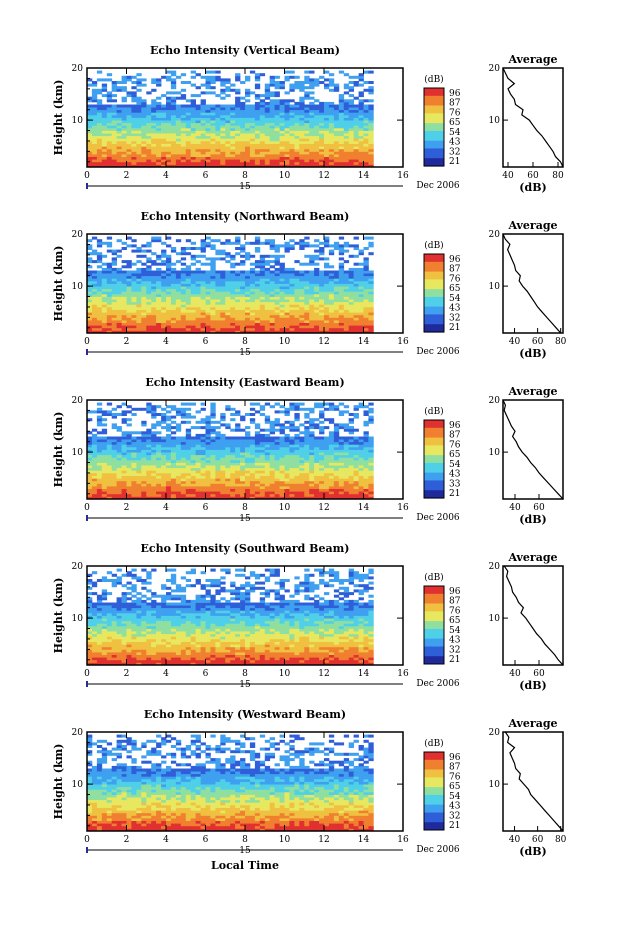 The image size is (620, 929). Describe the element at coordinates (438, 352) in the screenshot. I see `date-label: Dec 2006` at that location.